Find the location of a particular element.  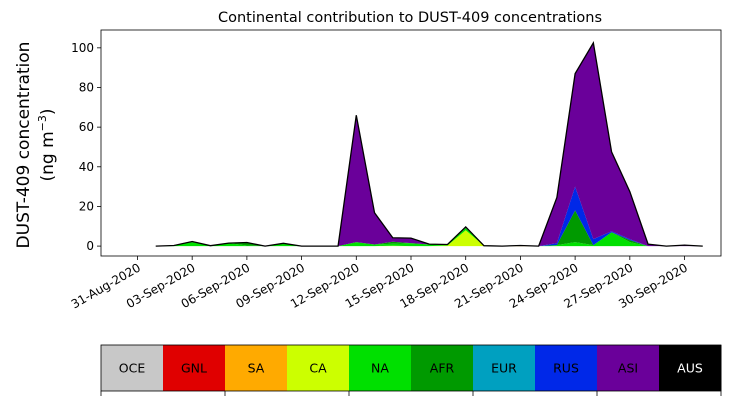

legend-swatch-aus is located at coordinates (690, 368).